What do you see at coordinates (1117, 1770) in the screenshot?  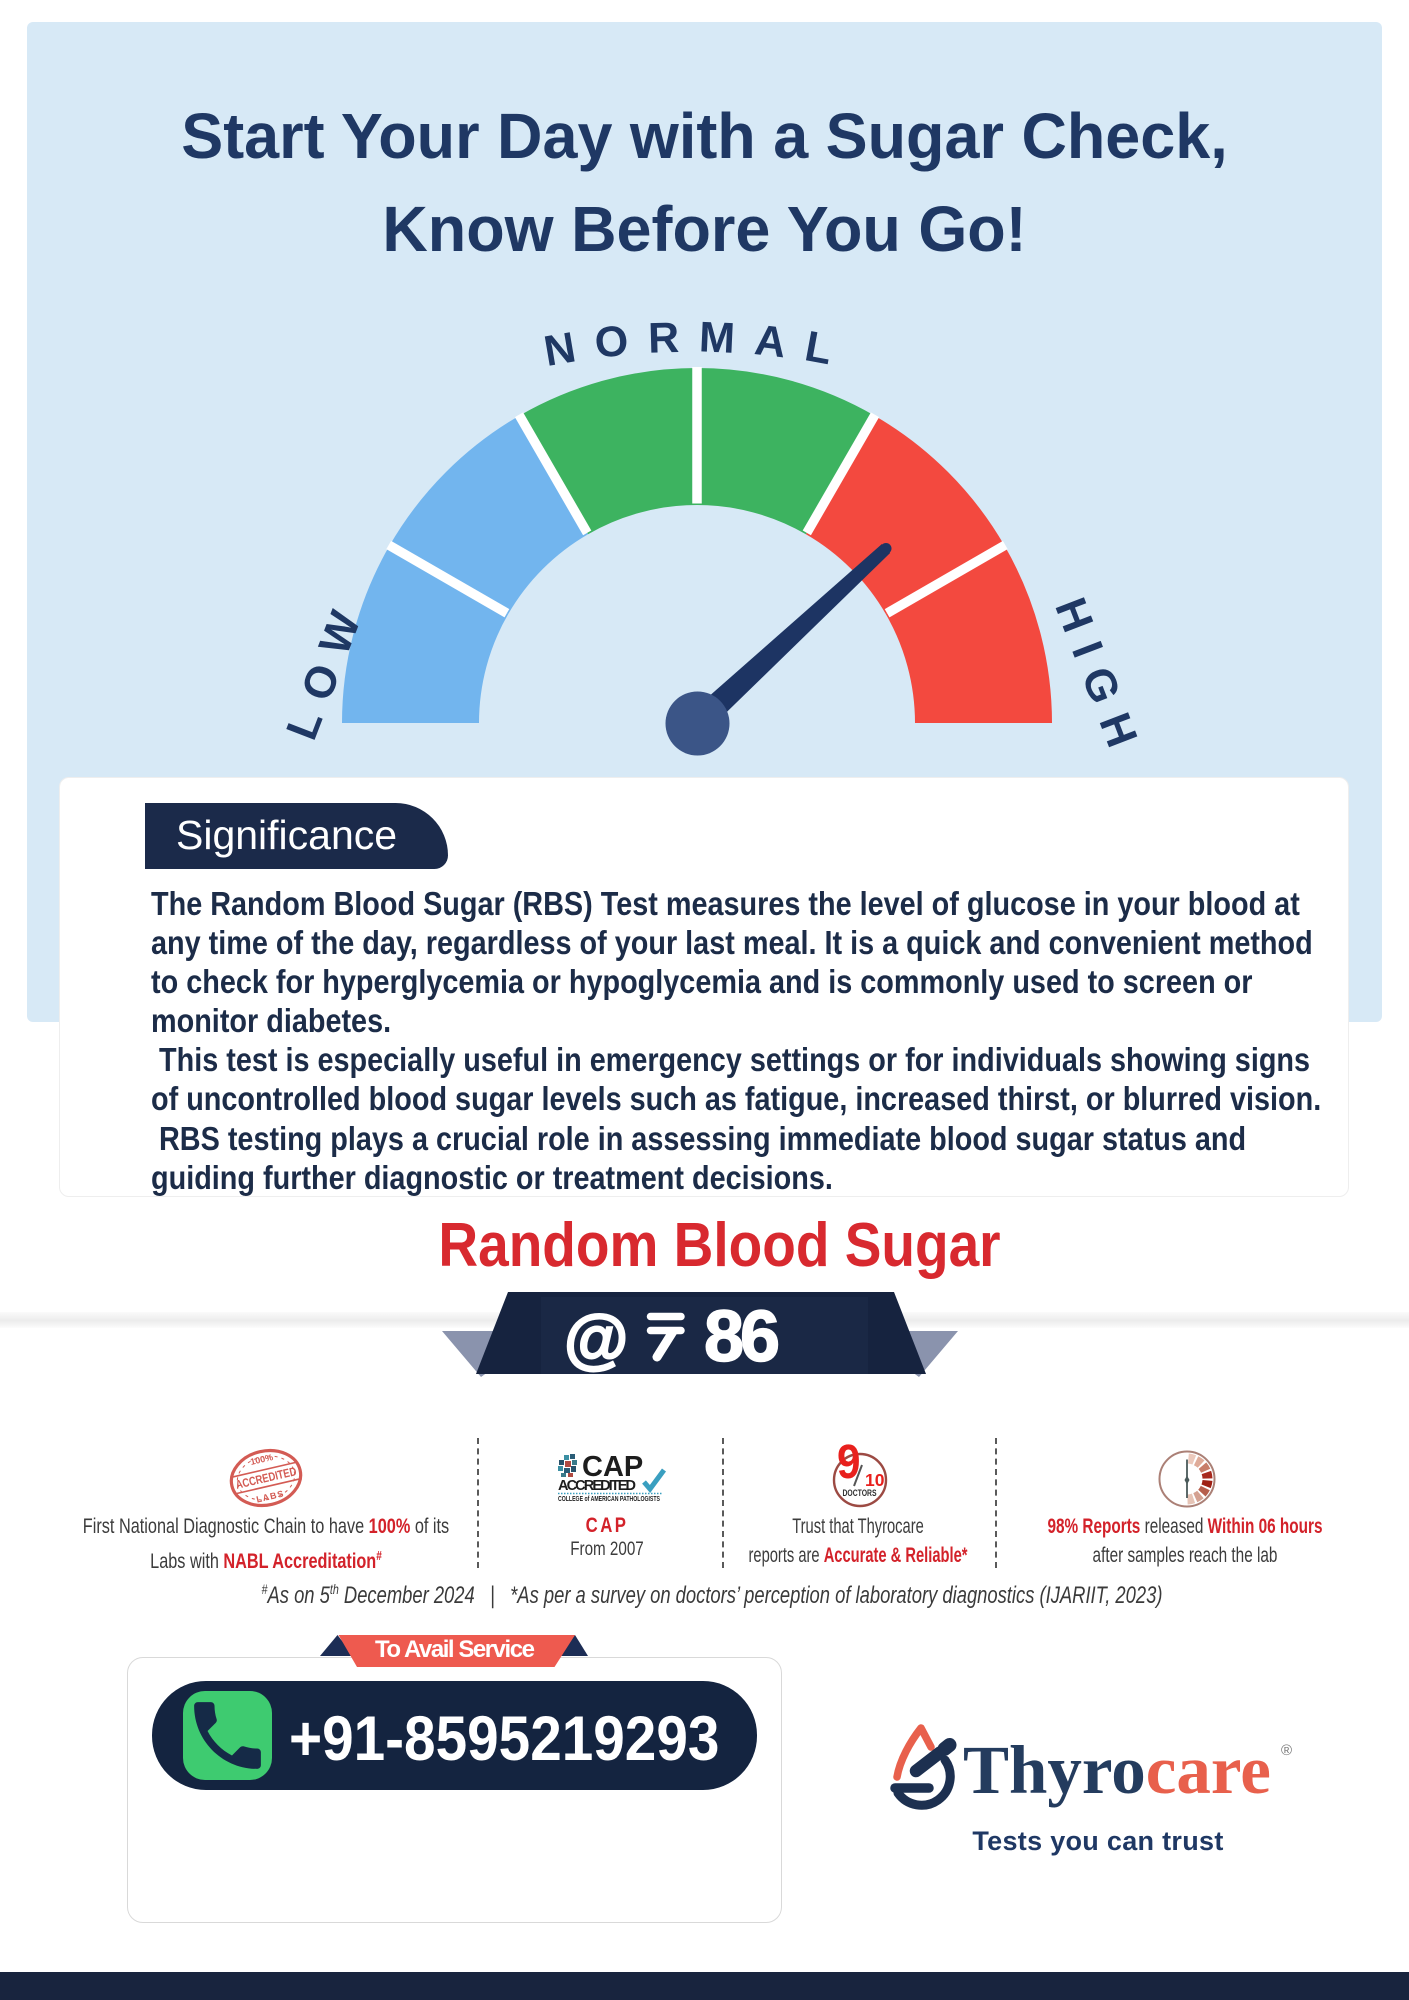 I see `svg-text: Thyrocare` at bounding box center [1117, 1770].